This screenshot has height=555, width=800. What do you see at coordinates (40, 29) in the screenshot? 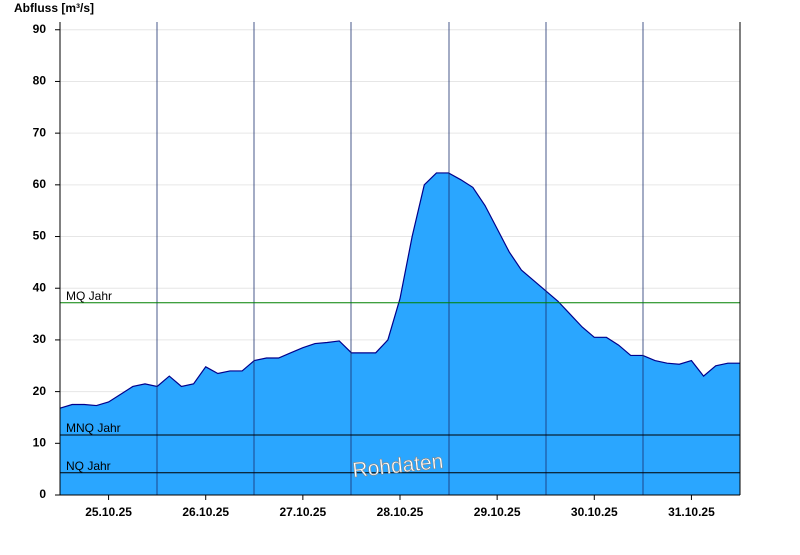
I see `y-tick-label: 90` at bounding box center [40, 29].